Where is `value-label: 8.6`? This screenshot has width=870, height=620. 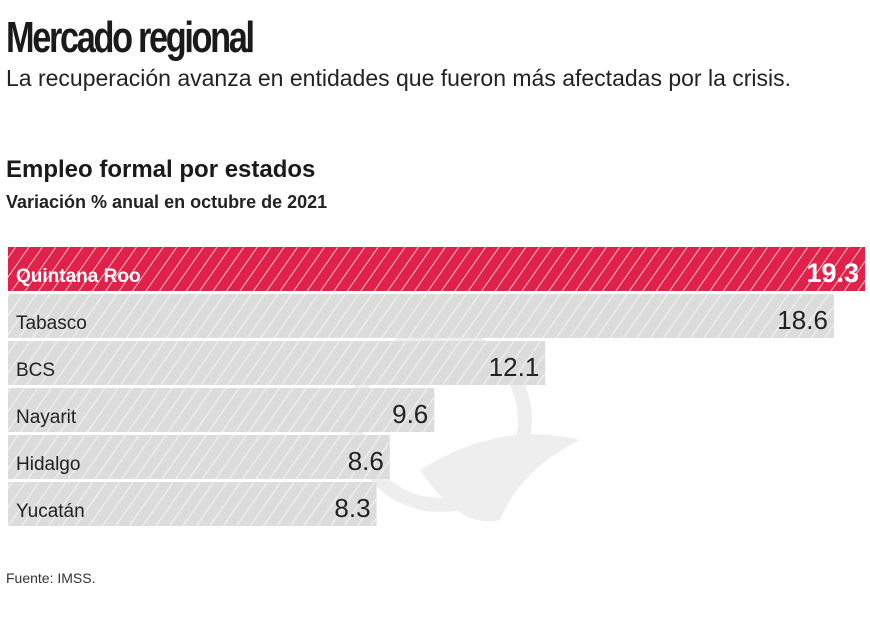 value-label: 8.6 is located at coordinates (366, 461).